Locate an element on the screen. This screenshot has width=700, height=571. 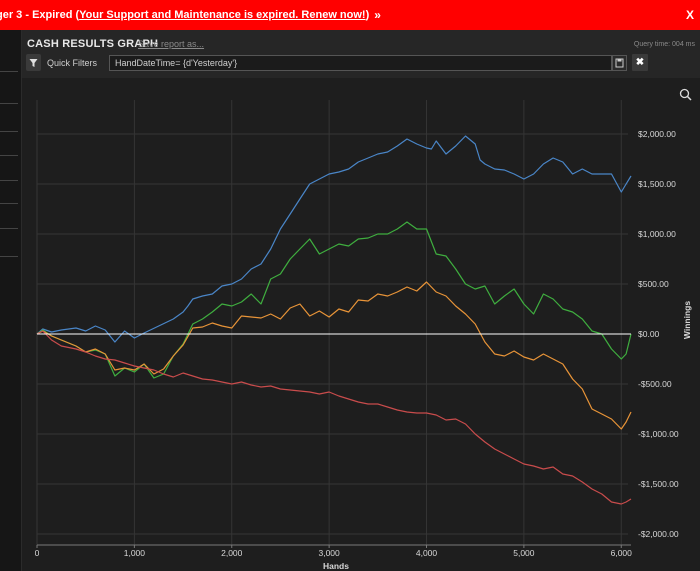
y-tick-label: -$500.00 is located at coordinates (655, 384).